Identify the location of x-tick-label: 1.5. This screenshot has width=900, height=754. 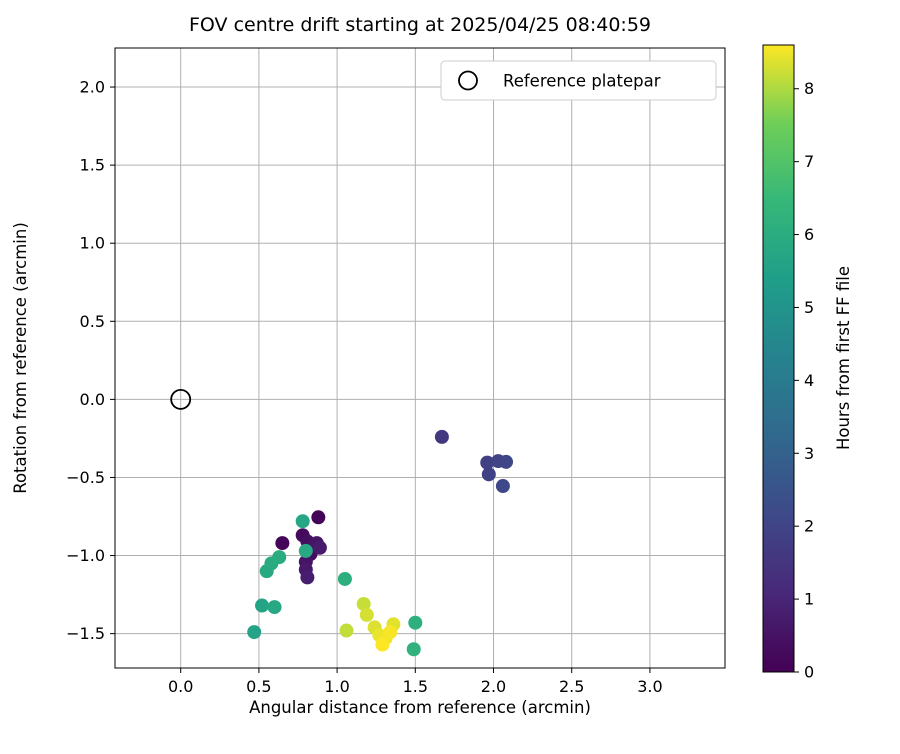
(415, 686).